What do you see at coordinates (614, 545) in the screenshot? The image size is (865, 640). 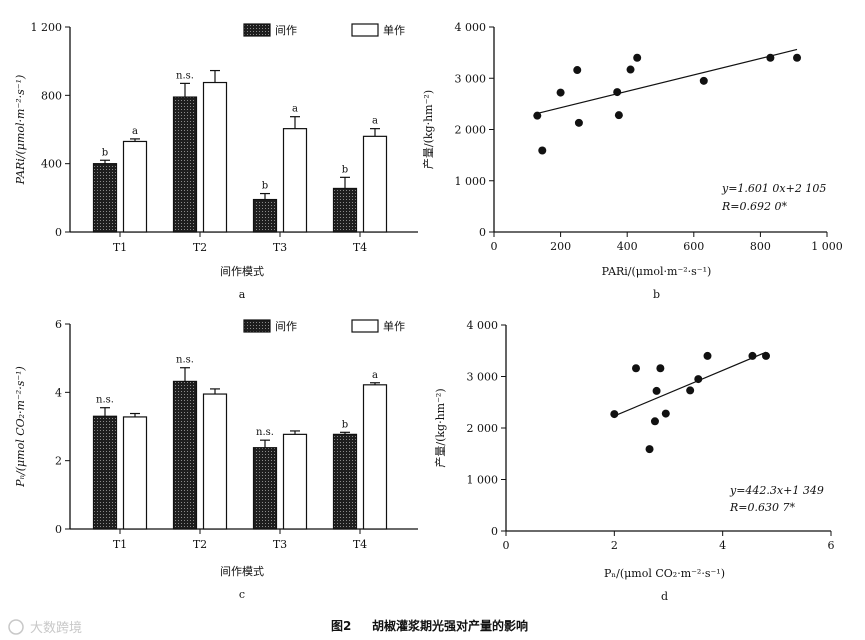 I see `x-tick-label: 2` at bounding box center [614, 545].